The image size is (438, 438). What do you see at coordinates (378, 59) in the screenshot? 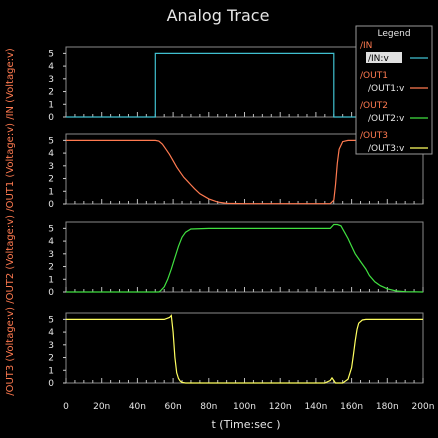
I see `legend-entry-label: /IN:v` at bounding box center [378, 59].